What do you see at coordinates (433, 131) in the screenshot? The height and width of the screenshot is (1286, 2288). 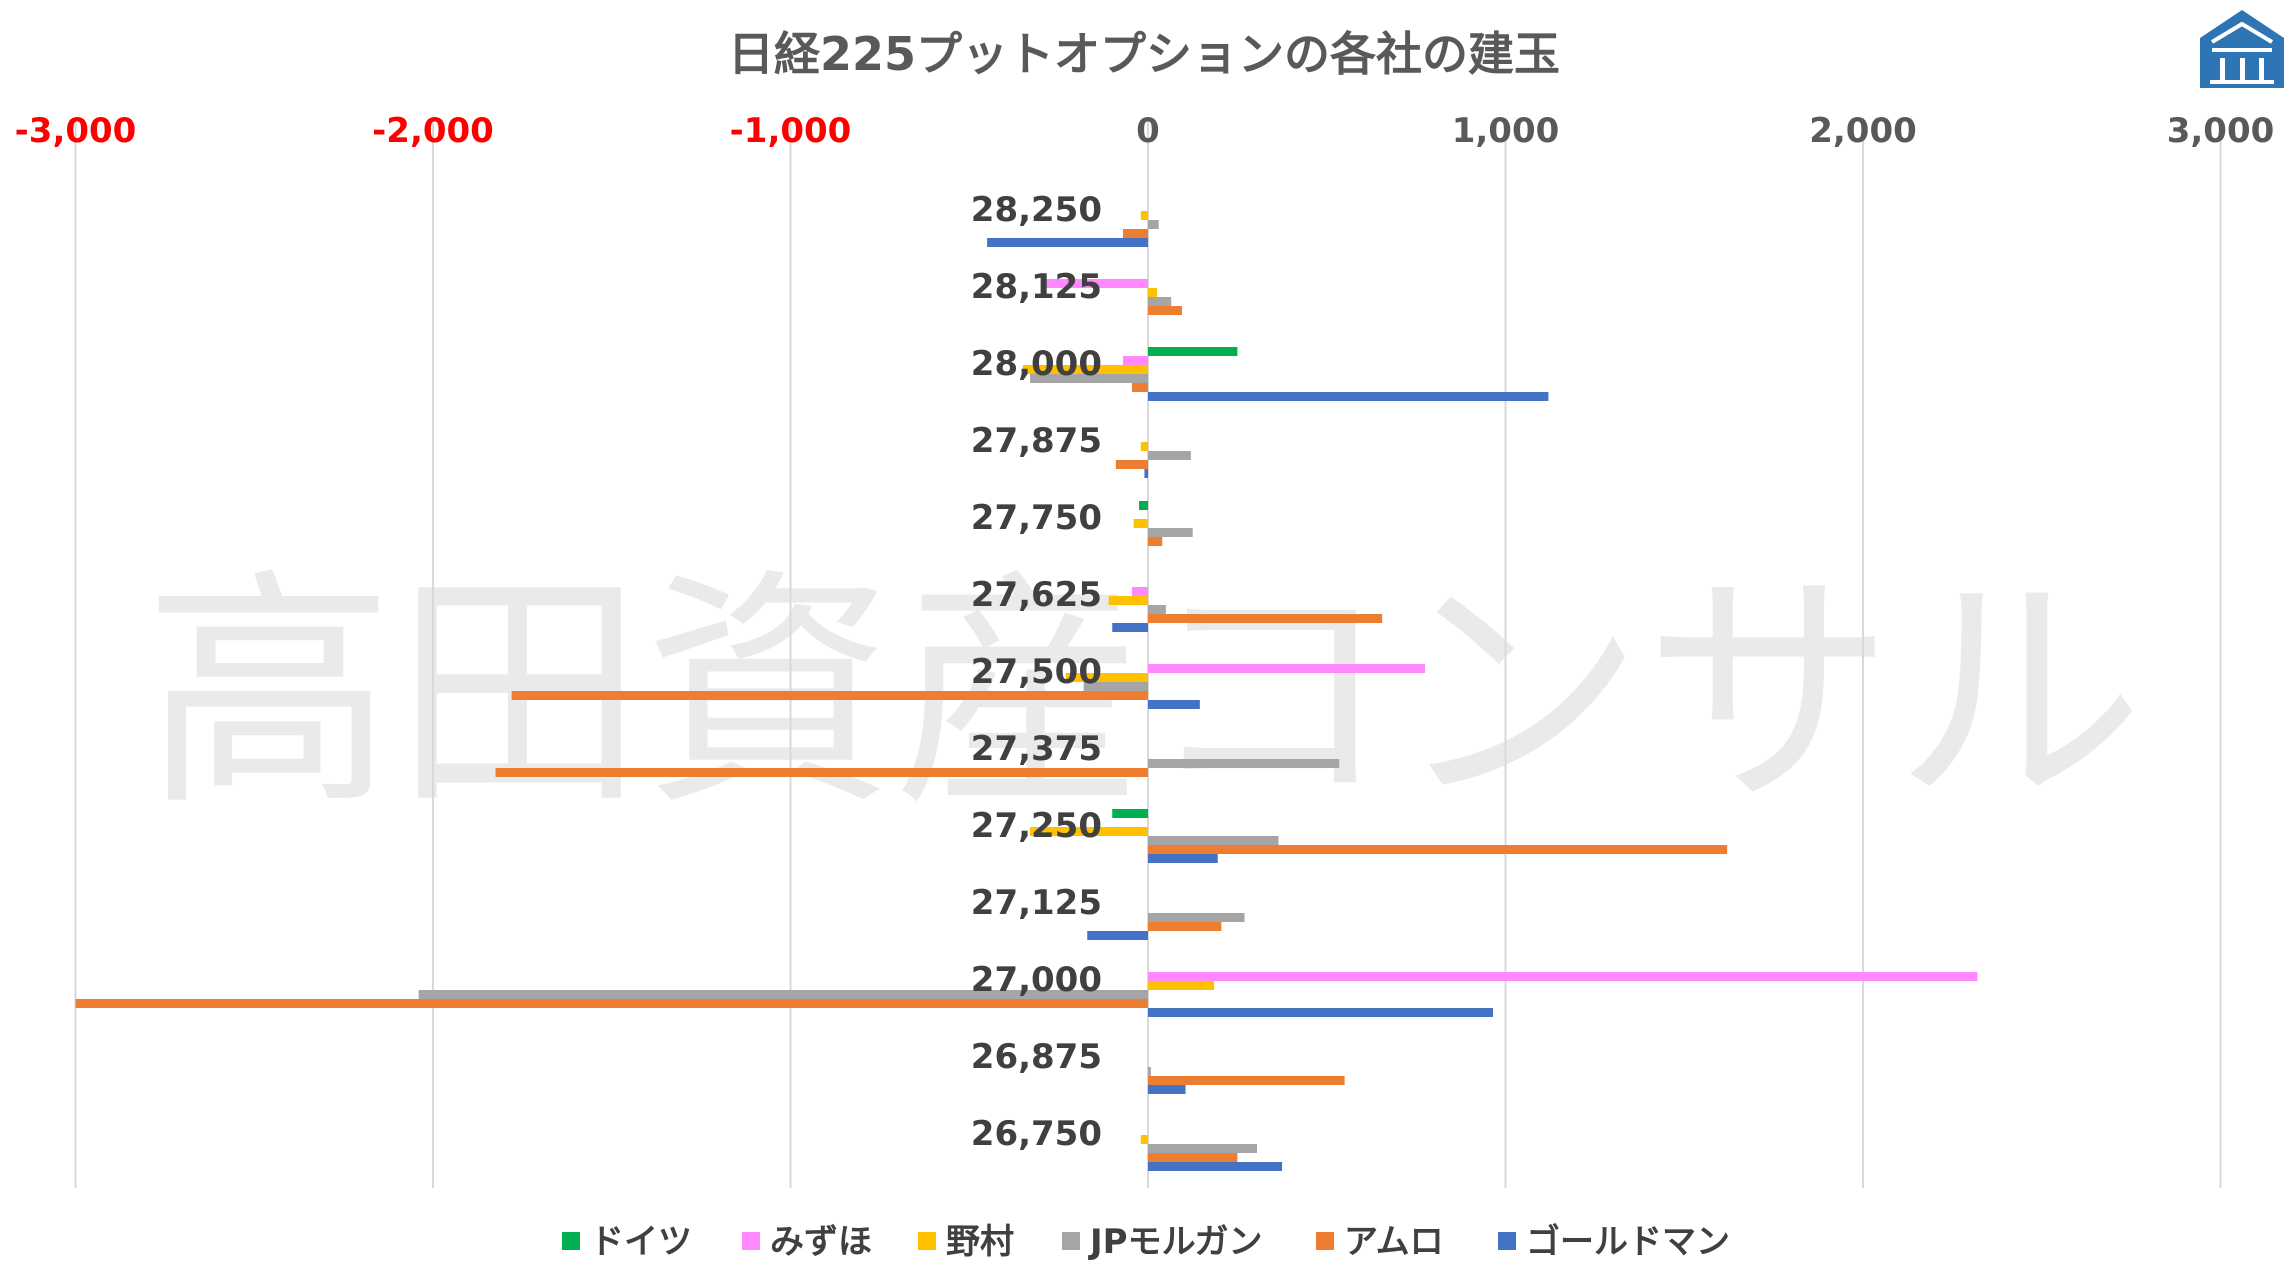 I see `x-tick-label: -2,000` at bounding box center [433, 131].